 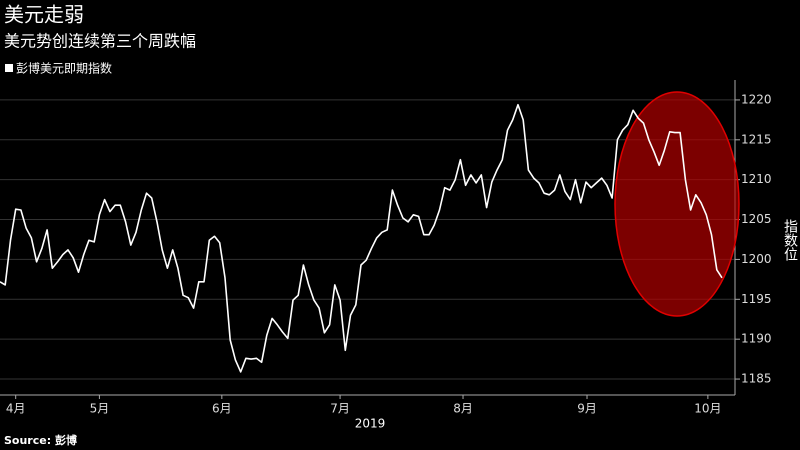 I want to click on x-tick-label: 7月, so click(x=340, y=409).